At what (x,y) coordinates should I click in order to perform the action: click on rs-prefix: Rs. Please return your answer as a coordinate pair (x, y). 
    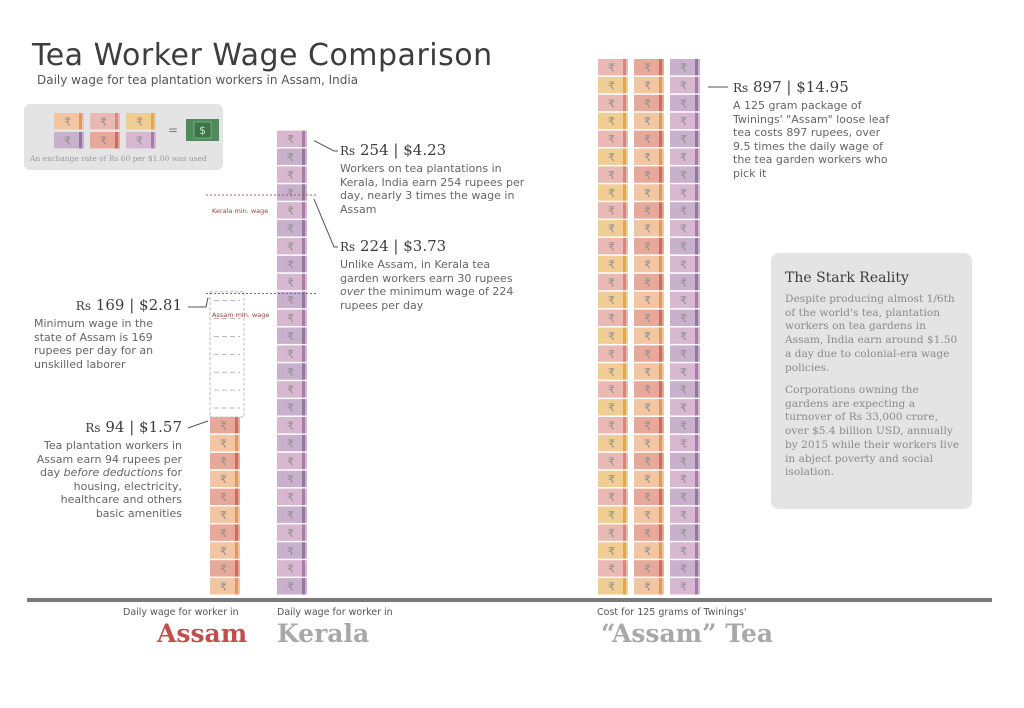
    Looking at the image, I should click on (348, 151).